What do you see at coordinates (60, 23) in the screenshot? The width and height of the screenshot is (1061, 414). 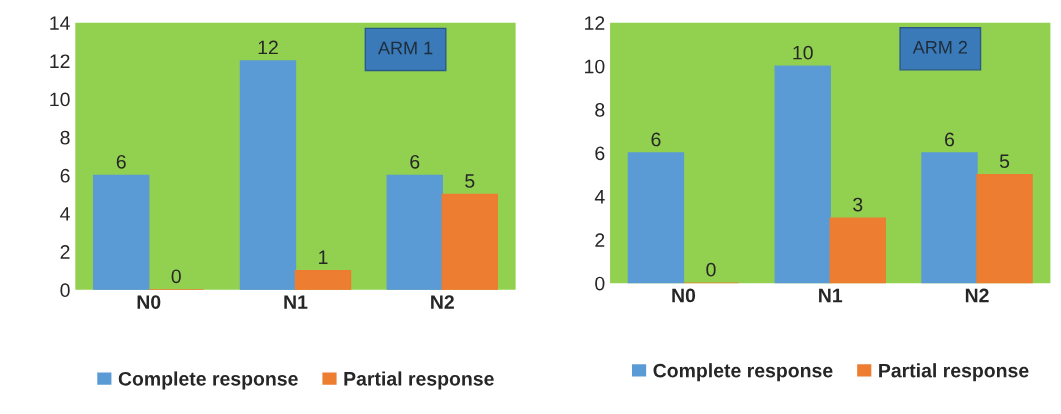 I see `y-tick-label: 14` at bounding box center [60, 23].